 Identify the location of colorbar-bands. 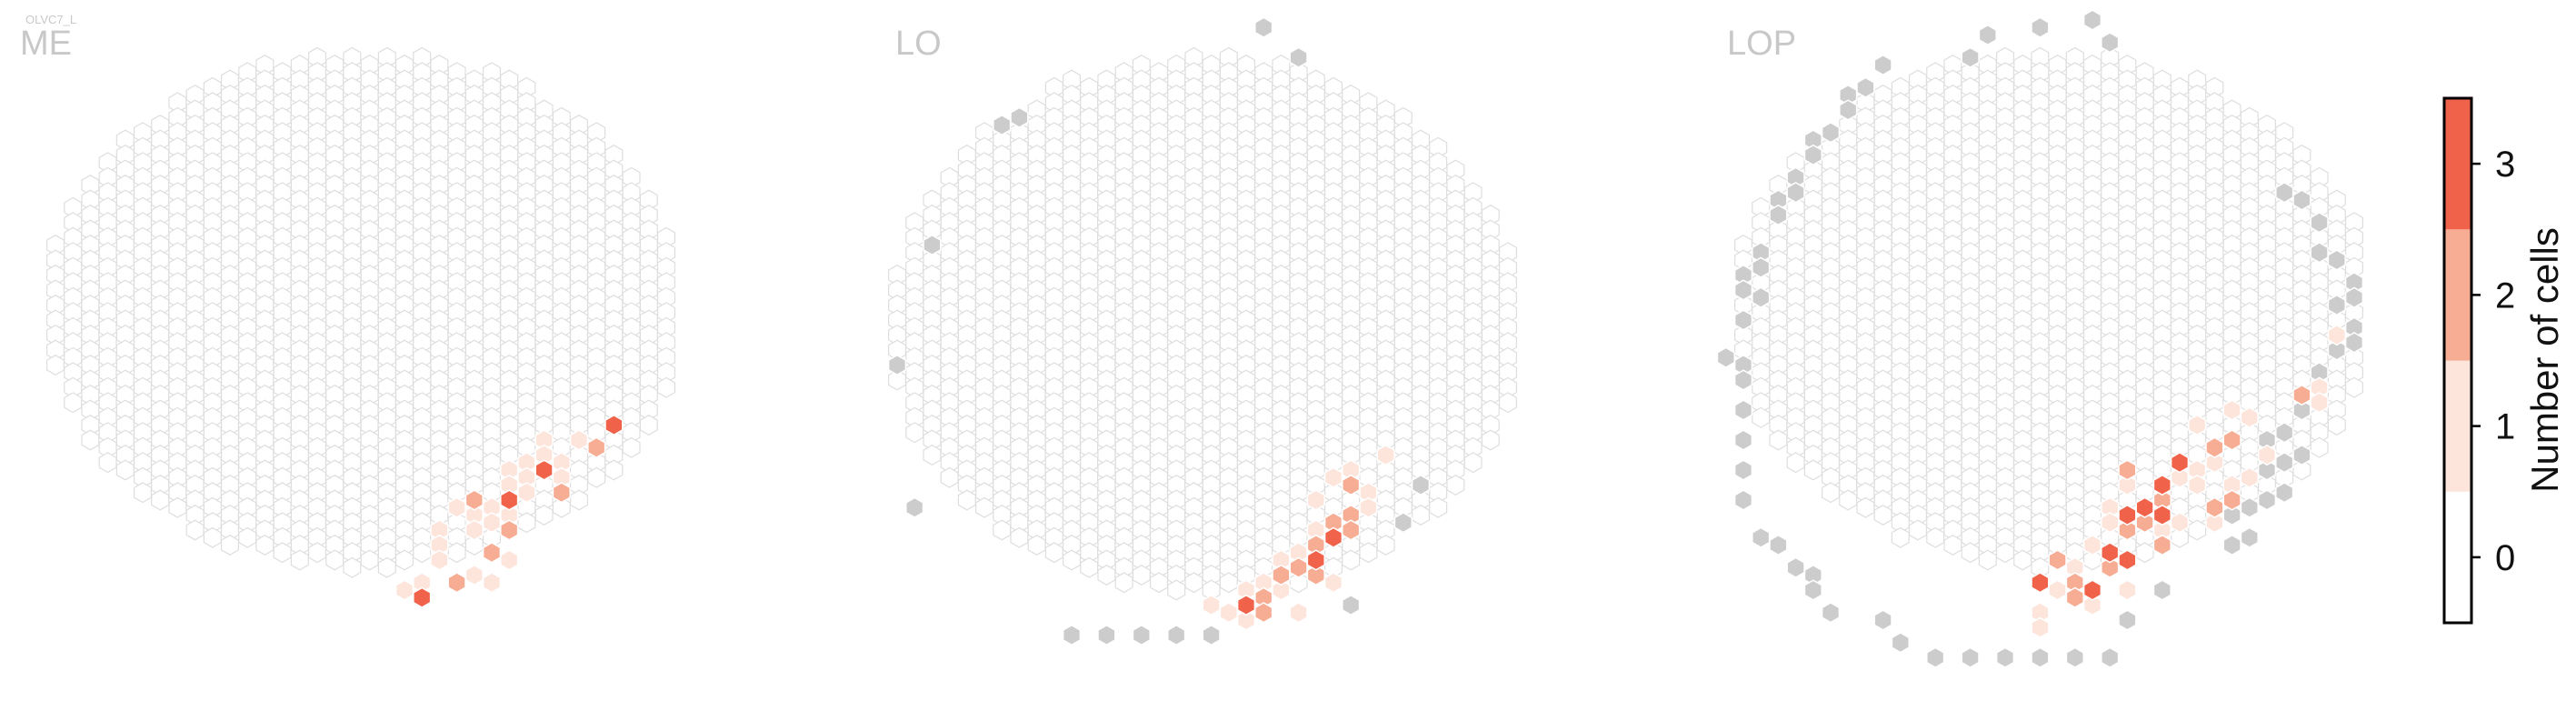
(2457, 361).